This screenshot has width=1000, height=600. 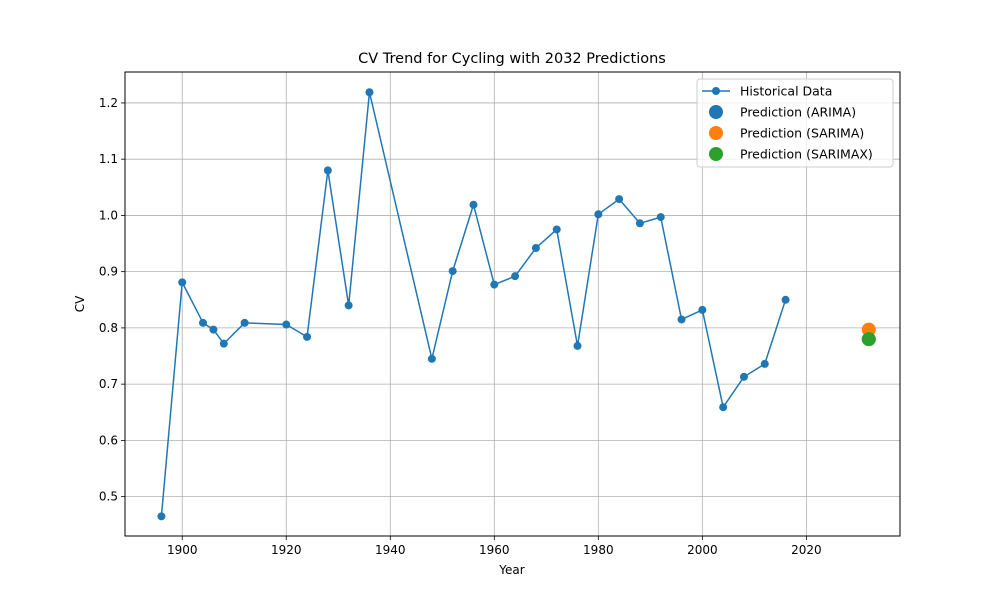 I want to click on y-tick-label: 0.8, so click(x=108, y=328).